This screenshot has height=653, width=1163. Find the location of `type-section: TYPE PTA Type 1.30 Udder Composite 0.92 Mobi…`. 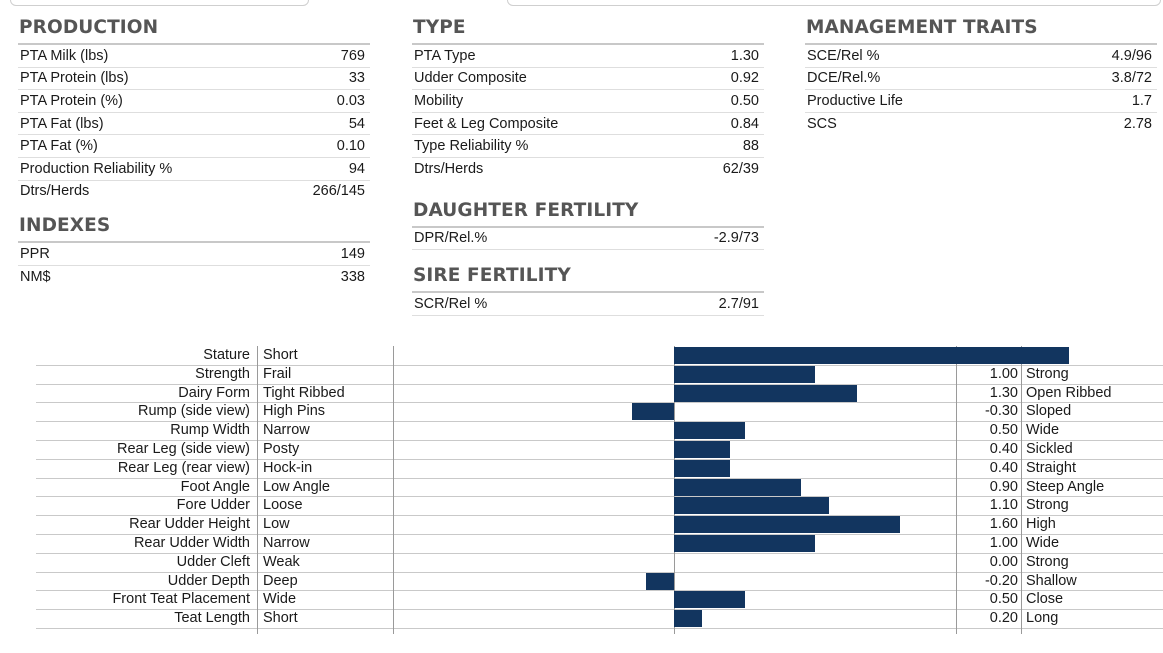

type-section: TYPE PTA Type 1.30 Udder Composite 0.92 Mobi… is located at coordinates (588, 98).